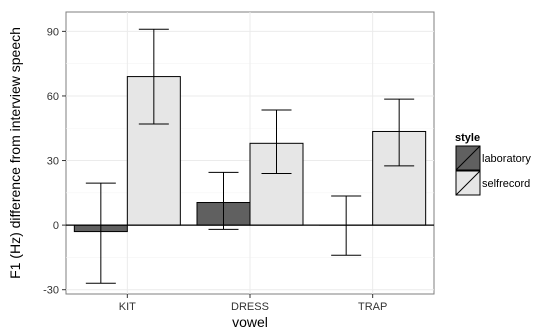 The width and height of the screenshot is (540, 332). What do you see at coordinates (250, 307) in the screenshot?
I see `x-tick-label: DRESS` at bounding box center [250, 307].